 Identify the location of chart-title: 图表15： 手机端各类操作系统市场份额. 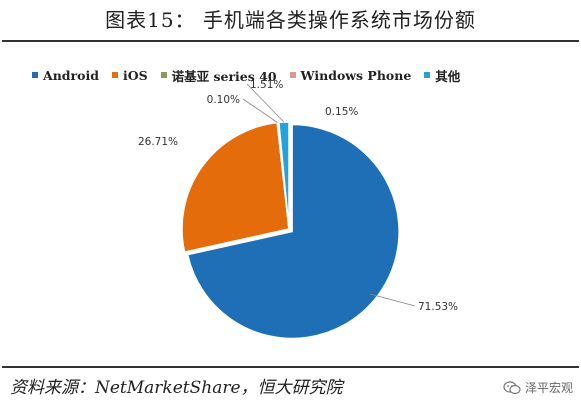
(290, 20).